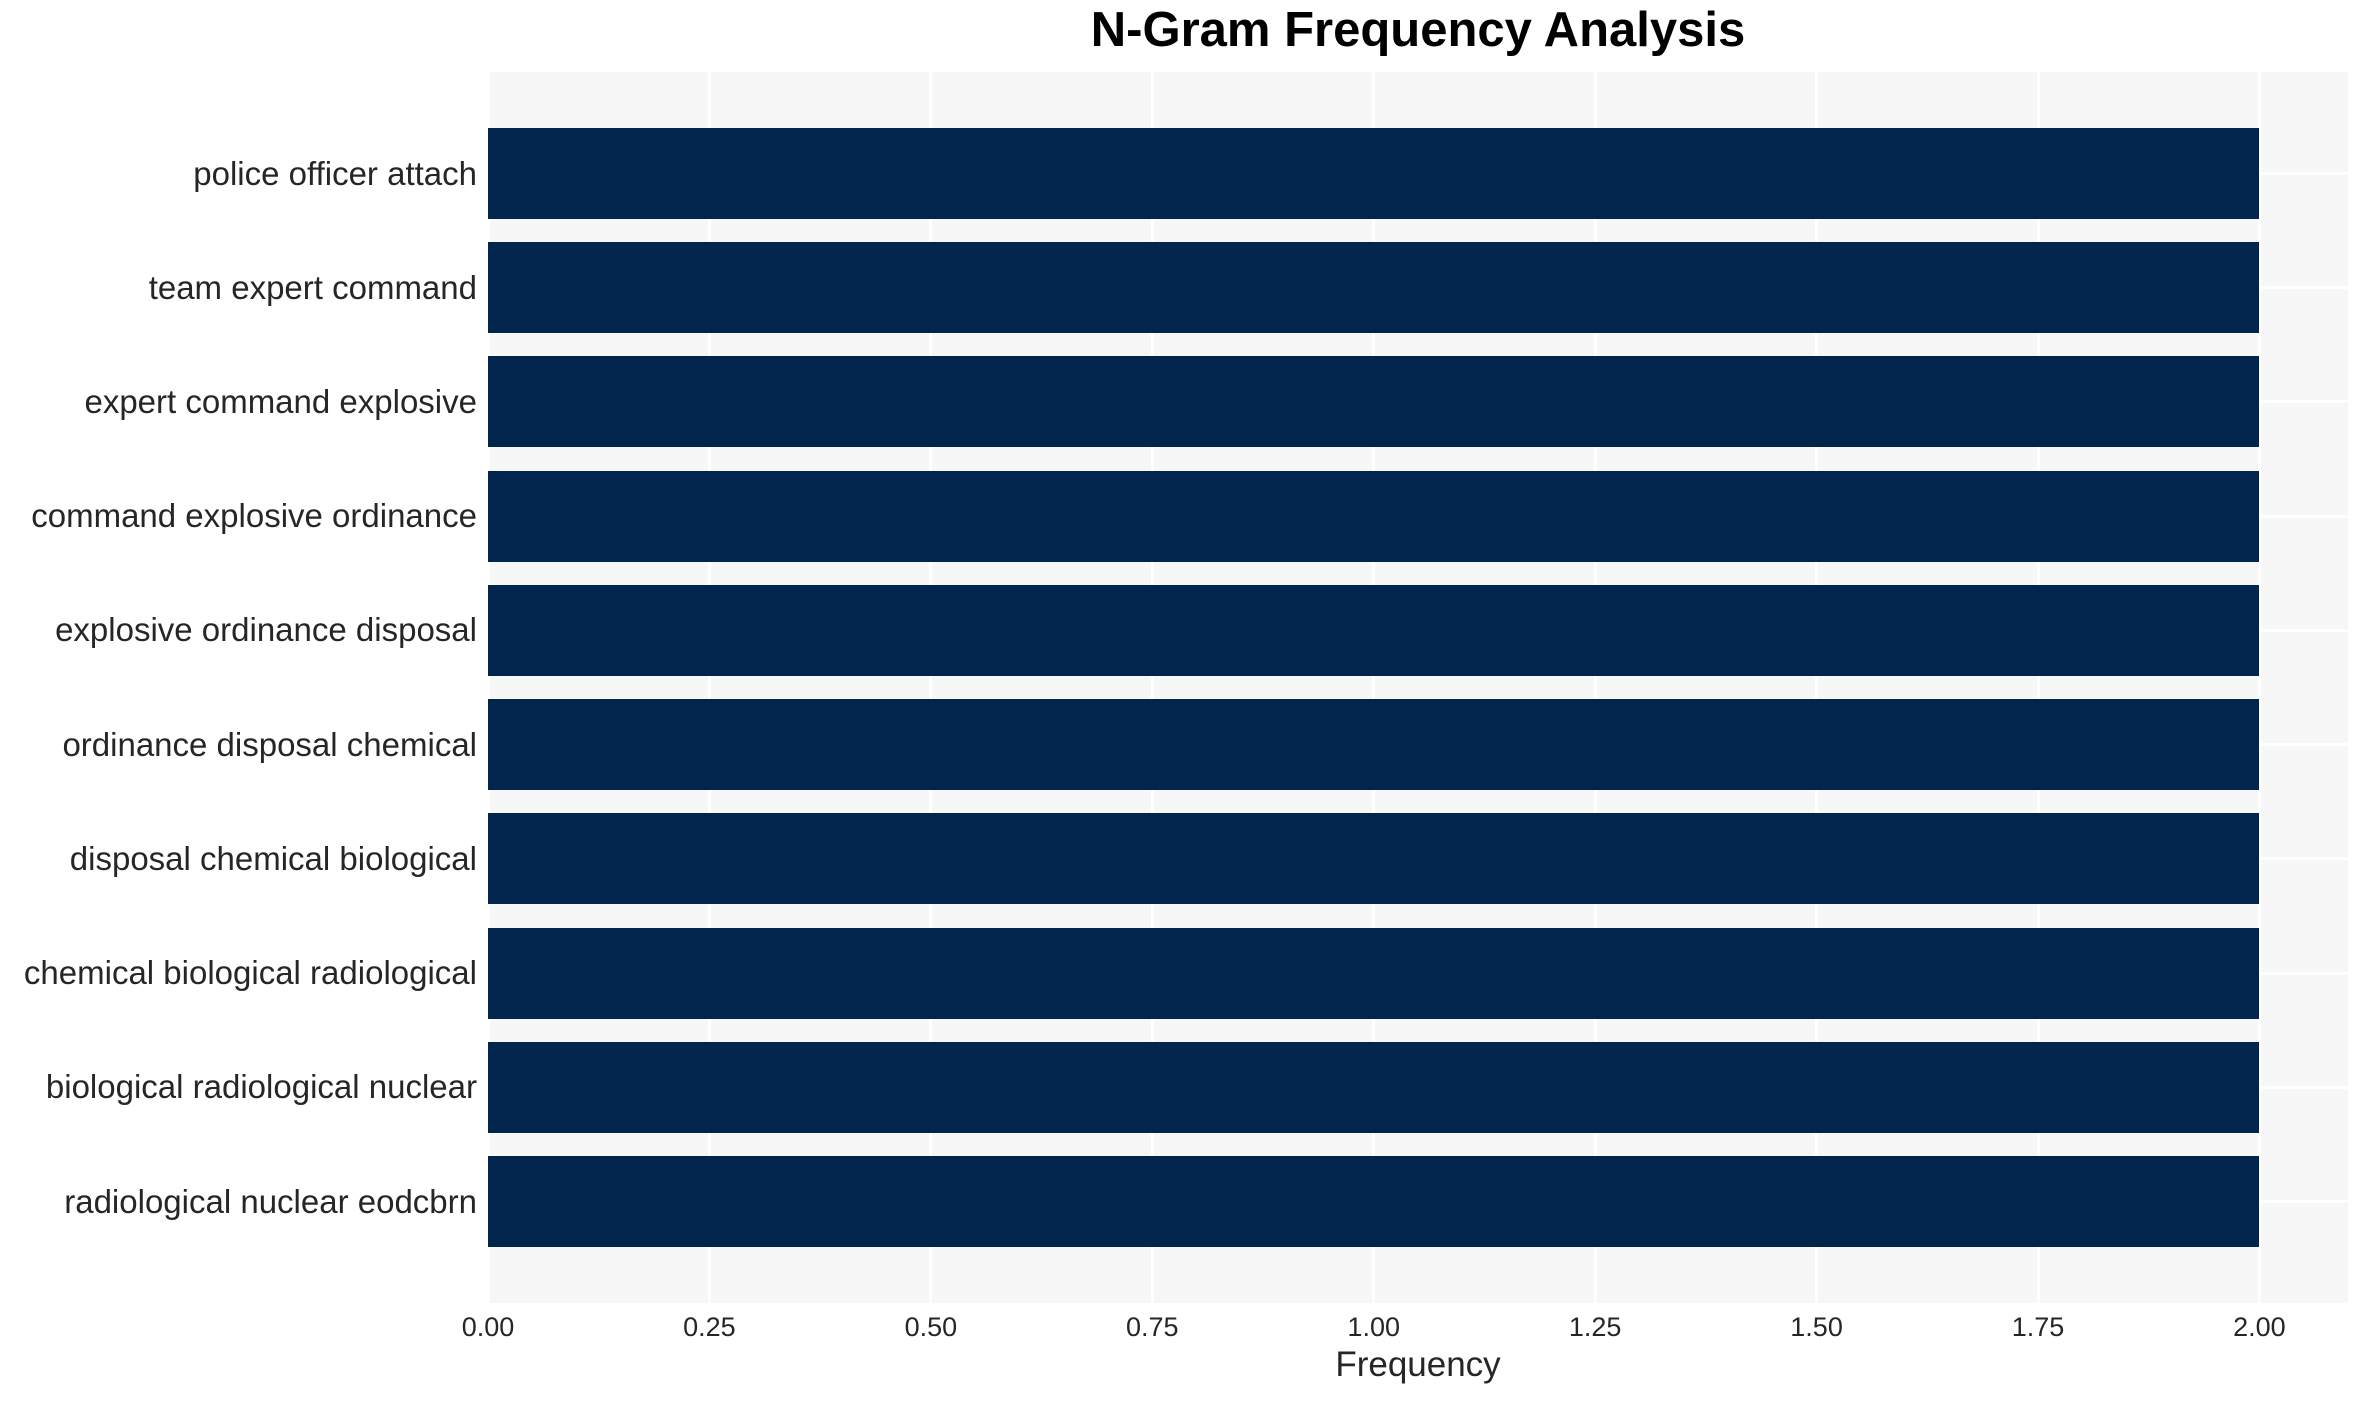  Describe the element at coordinates (250, 973) in the screenshot. I see `y-tick-label: chemical biological radiological` at that location.